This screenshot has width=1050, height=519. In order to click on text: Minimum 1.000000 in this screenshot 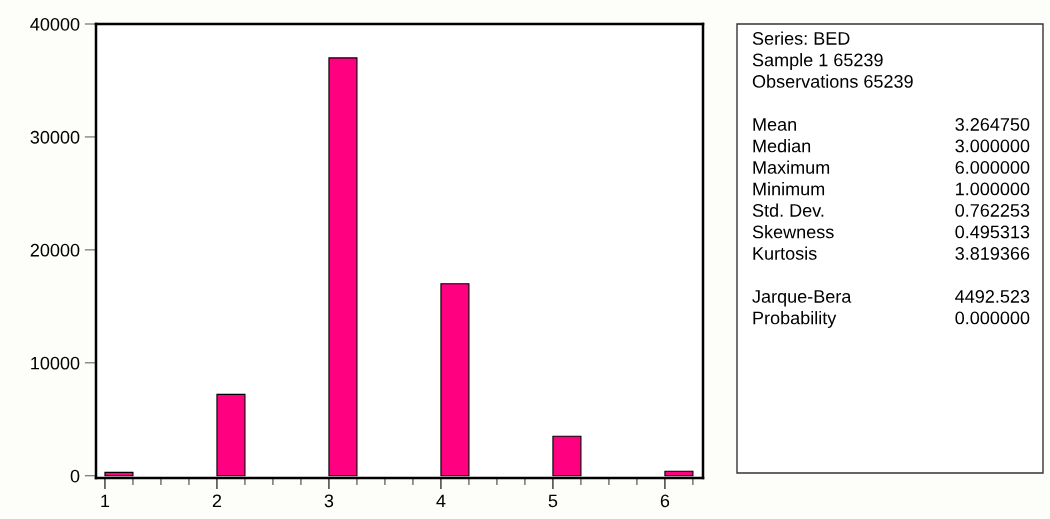, I will do `click(891, 189)`.